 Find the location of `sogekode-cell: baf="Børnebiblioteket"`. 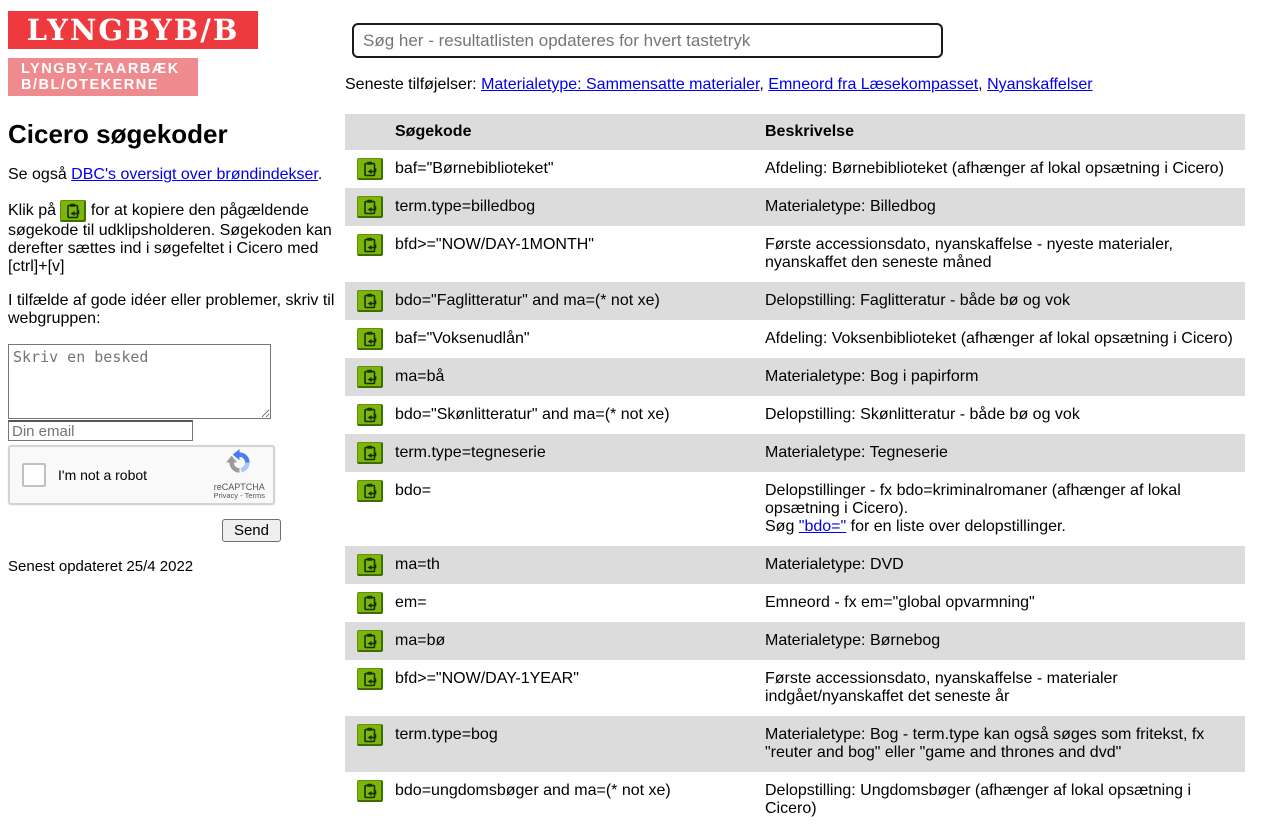

sogekode-cell: baf="Børnebiblioteket" is located at coordinates (474, 168).